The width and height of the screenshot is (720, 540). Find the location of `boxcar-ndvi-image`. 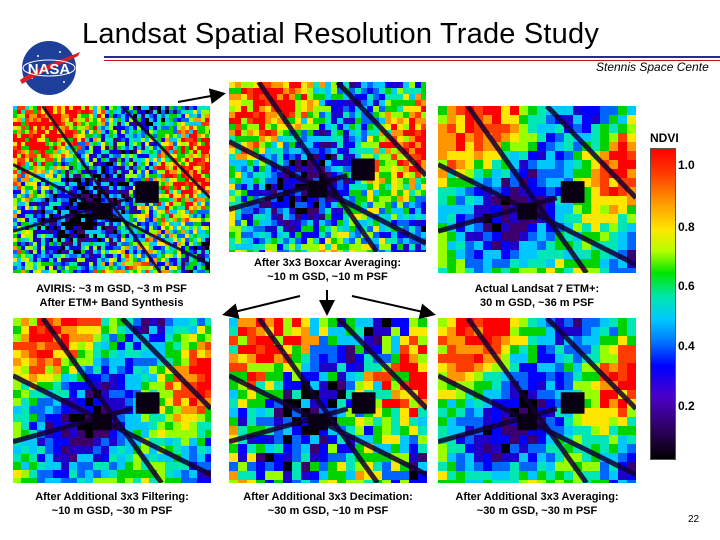

boxcar-ndvi-image is located at coordinates (327, 167).